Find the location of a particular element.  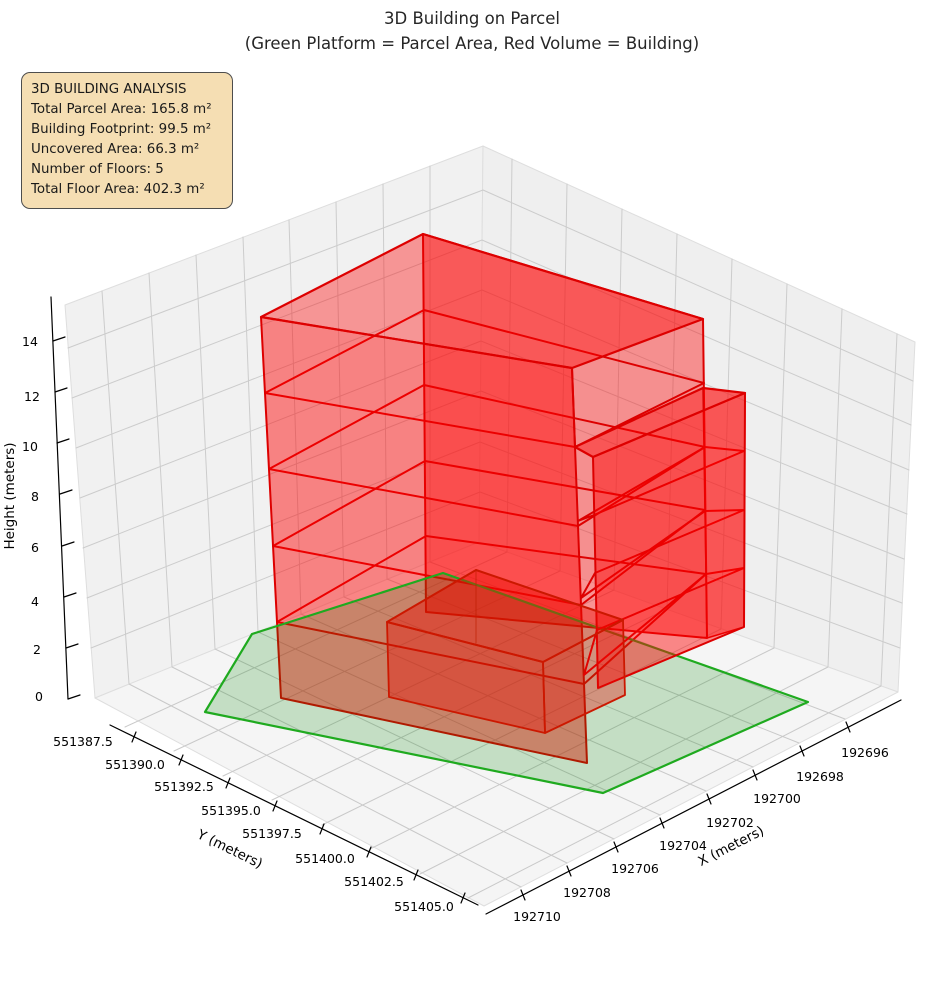

parcel-platform is located at coordinates (506, 683).